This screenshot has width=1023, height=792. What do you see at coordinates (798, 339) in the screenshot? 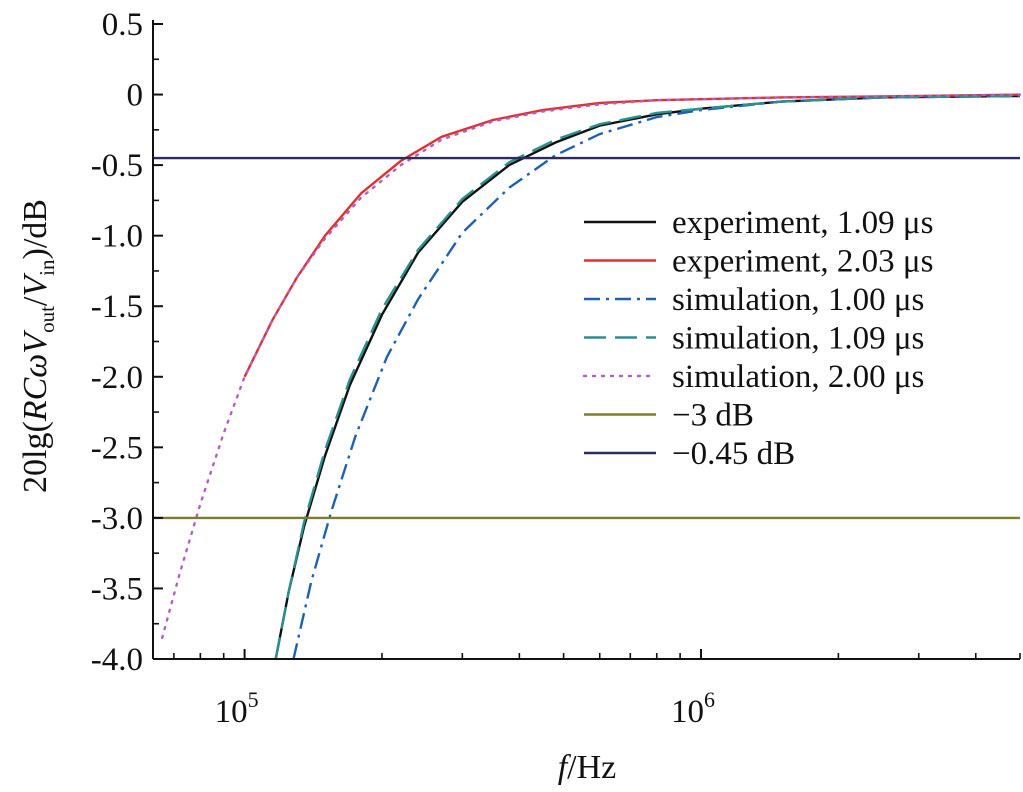
I see `legend-label-4: simulation, 1.09 μs` at bounding box center [798, 339].